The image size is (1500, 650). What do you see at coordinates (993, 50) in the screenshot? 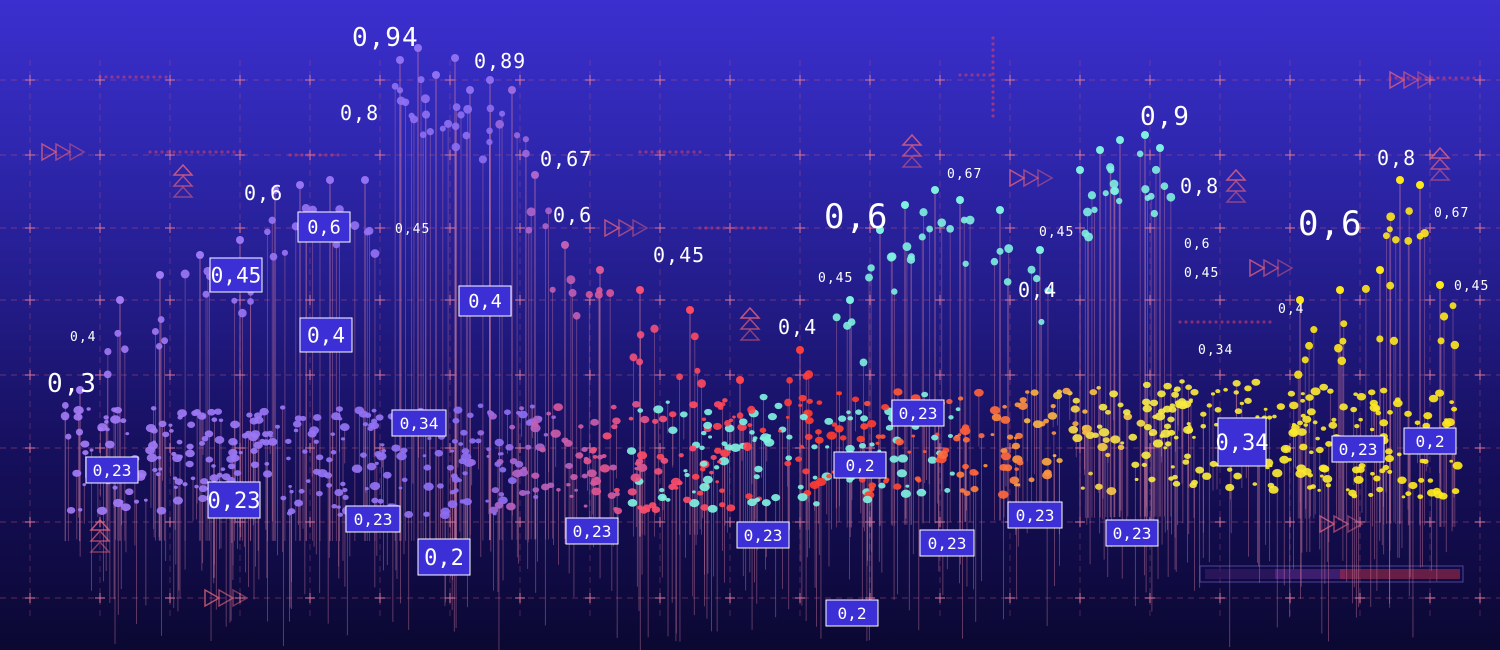
I see `dotted-column-mark` at bounding box center [993, 50].